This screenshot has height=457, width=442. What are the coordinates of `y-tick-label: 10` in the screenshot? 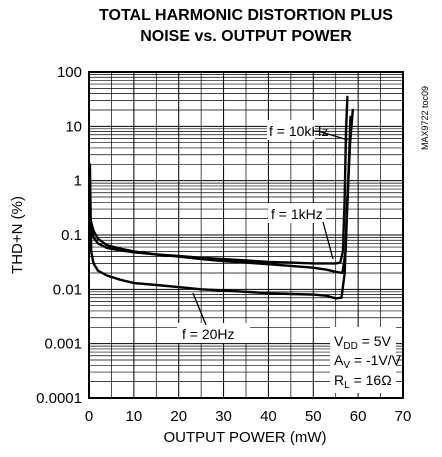 It's located at (73, 126).